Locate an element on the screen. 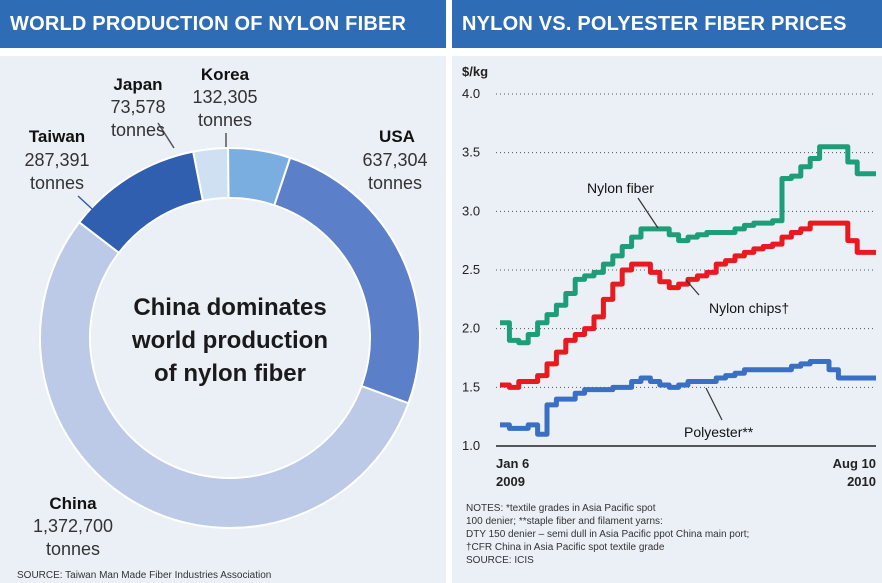  china-unit: tonnes is located at coordinates (73, 549).